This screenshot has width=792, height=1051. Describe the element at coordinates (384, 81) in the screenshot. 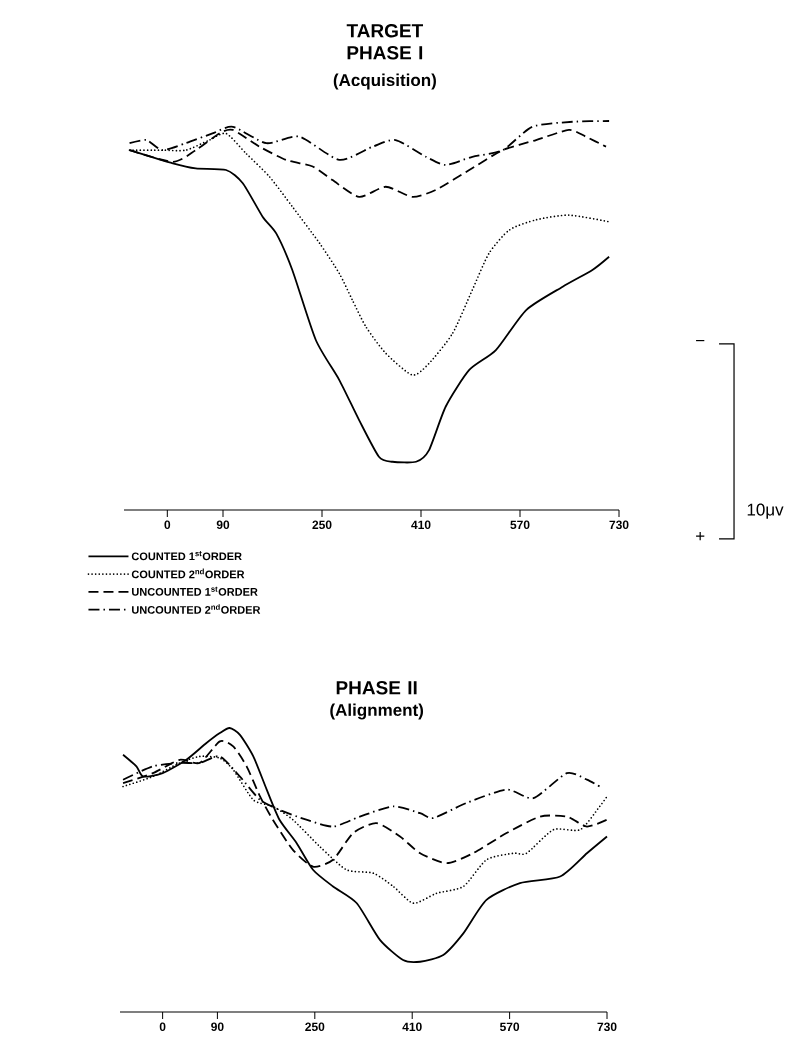

I see `chart-subtitle: (Acquisition)` at that location.